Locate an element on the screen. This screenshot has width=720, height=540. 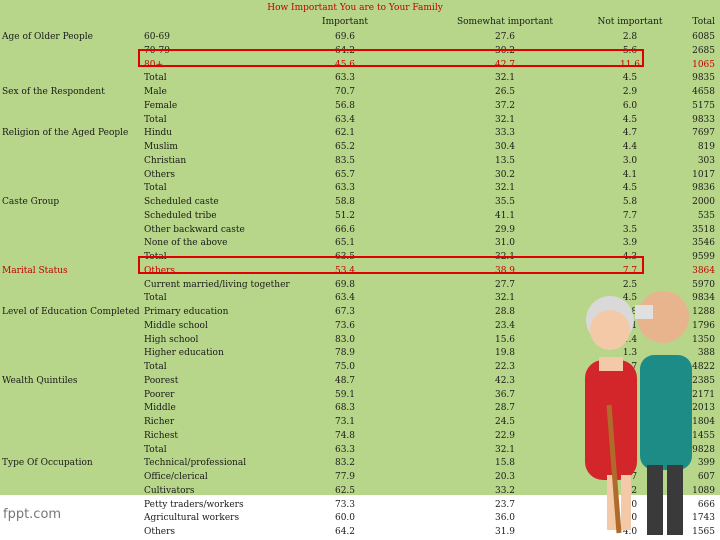
cell-not-important: 4.1 is located at coordinates (630, 174).